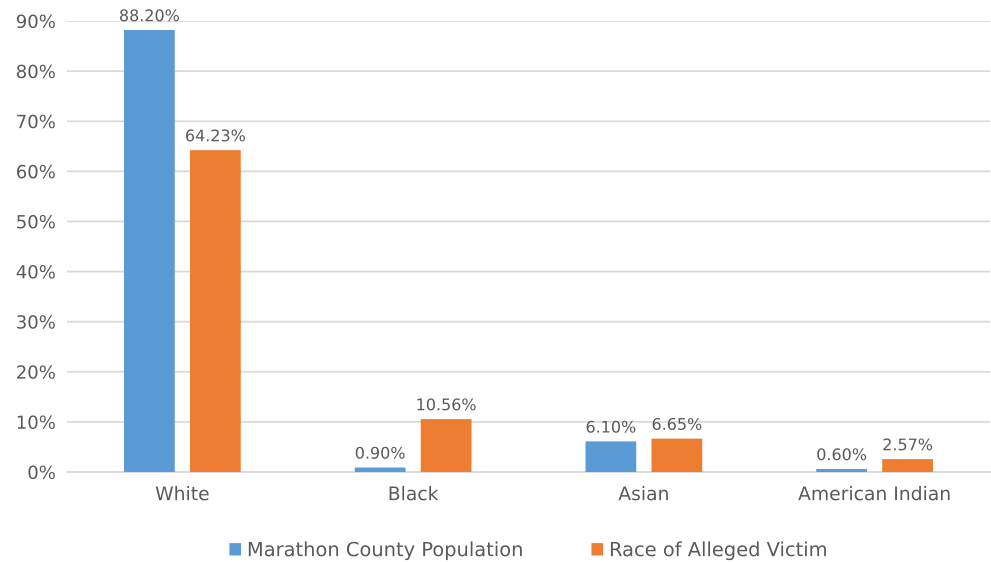 This screenshot has width=991, height=562. I want to click on y-tick-label: 0%, so click(41, 472).